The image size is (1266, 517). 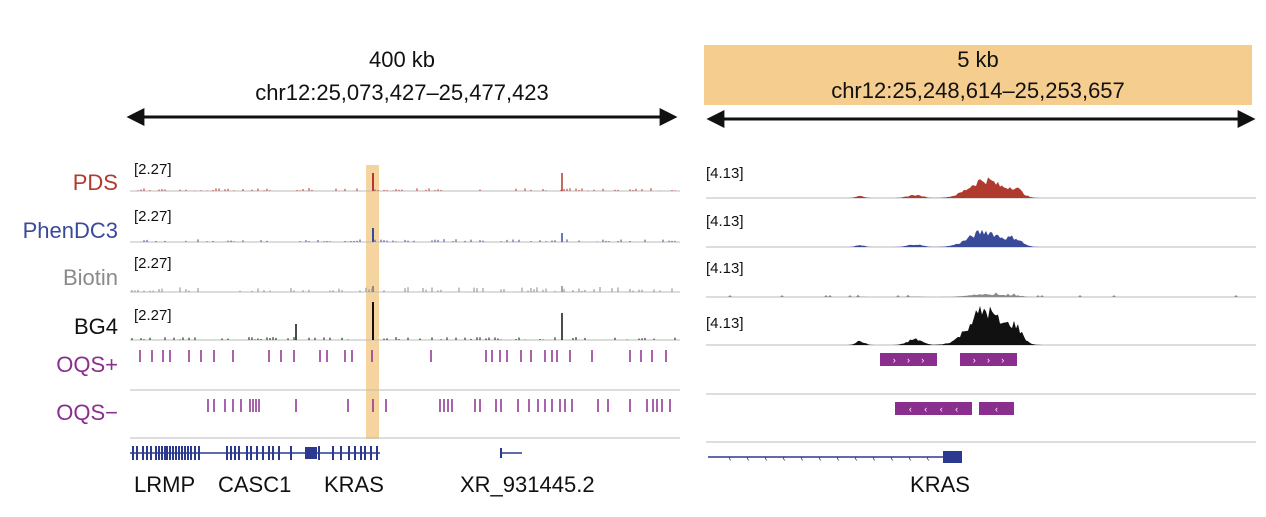 I want to click on left-scale-bg4: [2.27], so click(x=153, y=315).